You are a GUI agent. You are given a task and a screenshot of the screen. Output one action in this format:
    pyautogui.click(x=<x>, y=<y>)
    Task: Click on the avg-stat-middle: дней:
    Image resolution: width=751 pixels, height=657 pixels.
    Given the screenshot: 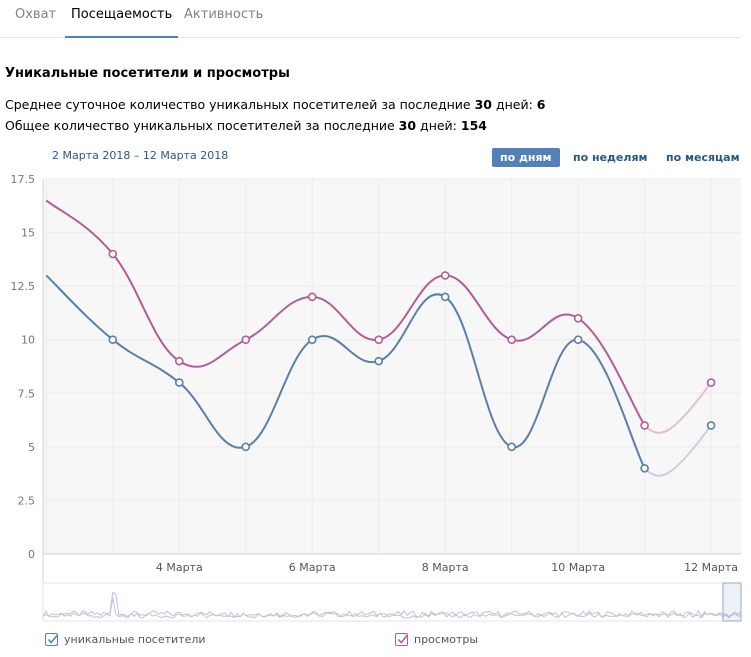 What is the action you would take?
    pyautogui.click(x=514, y=104)
    